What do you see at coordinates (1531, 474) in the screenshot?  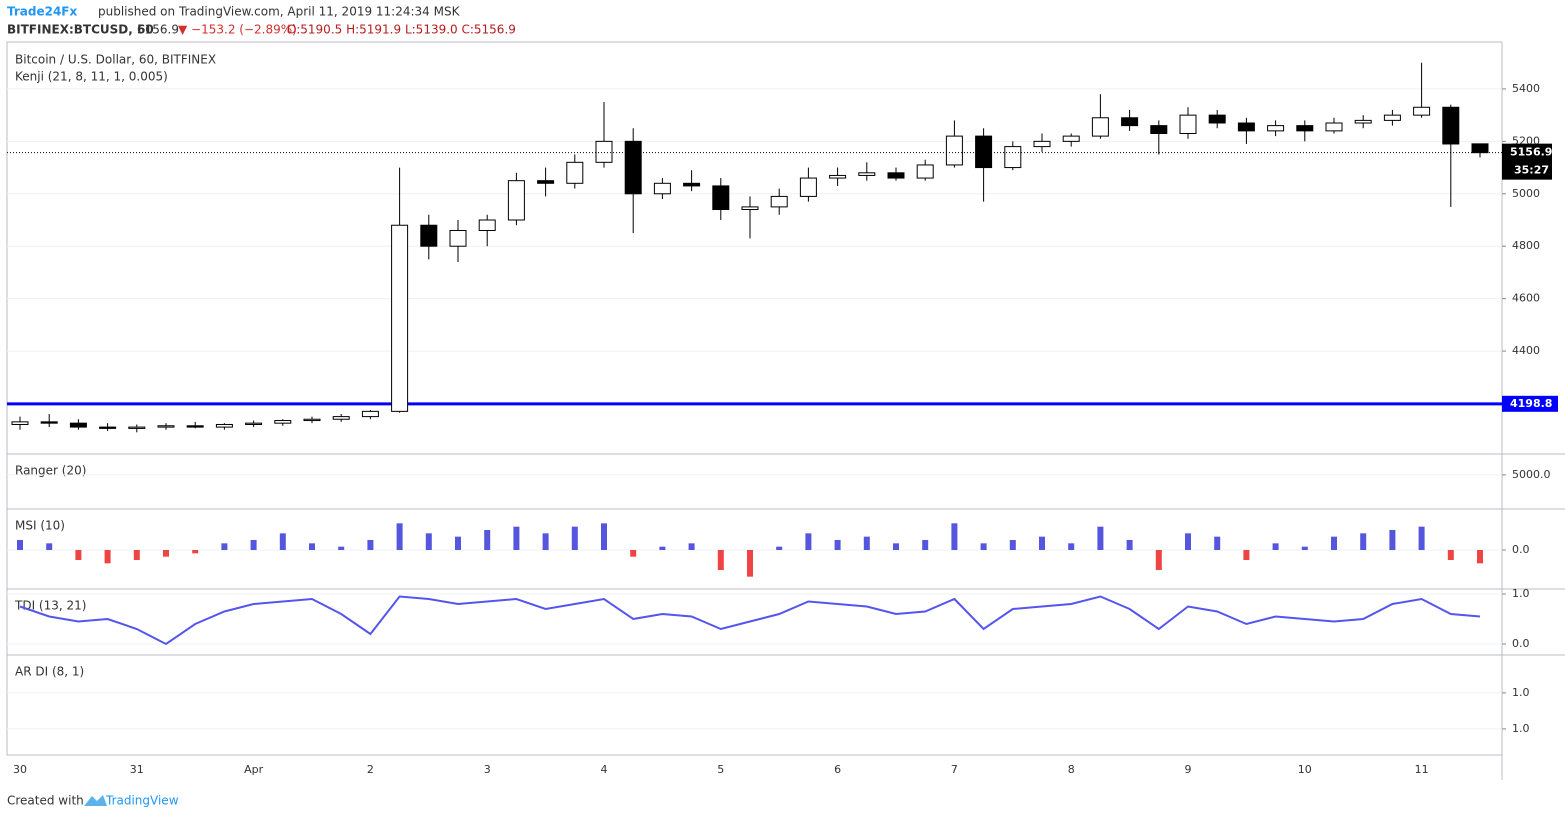 I see `y-tick-label: 5000.0` at bounding box center [1531, 474].